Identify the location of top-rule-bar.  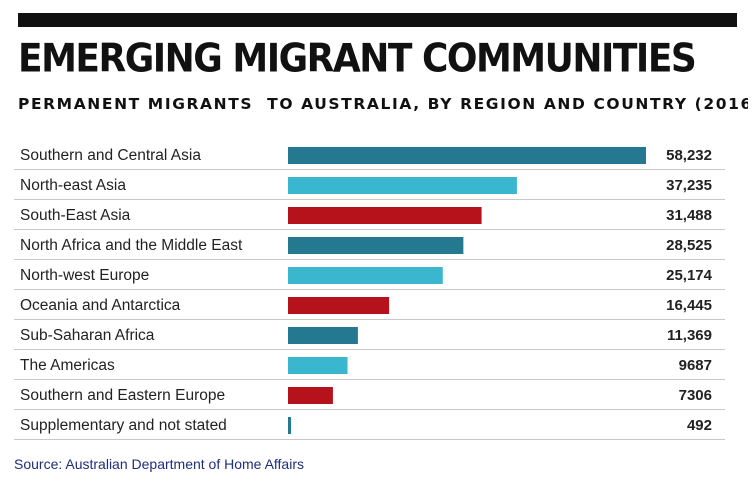
(377, 20).